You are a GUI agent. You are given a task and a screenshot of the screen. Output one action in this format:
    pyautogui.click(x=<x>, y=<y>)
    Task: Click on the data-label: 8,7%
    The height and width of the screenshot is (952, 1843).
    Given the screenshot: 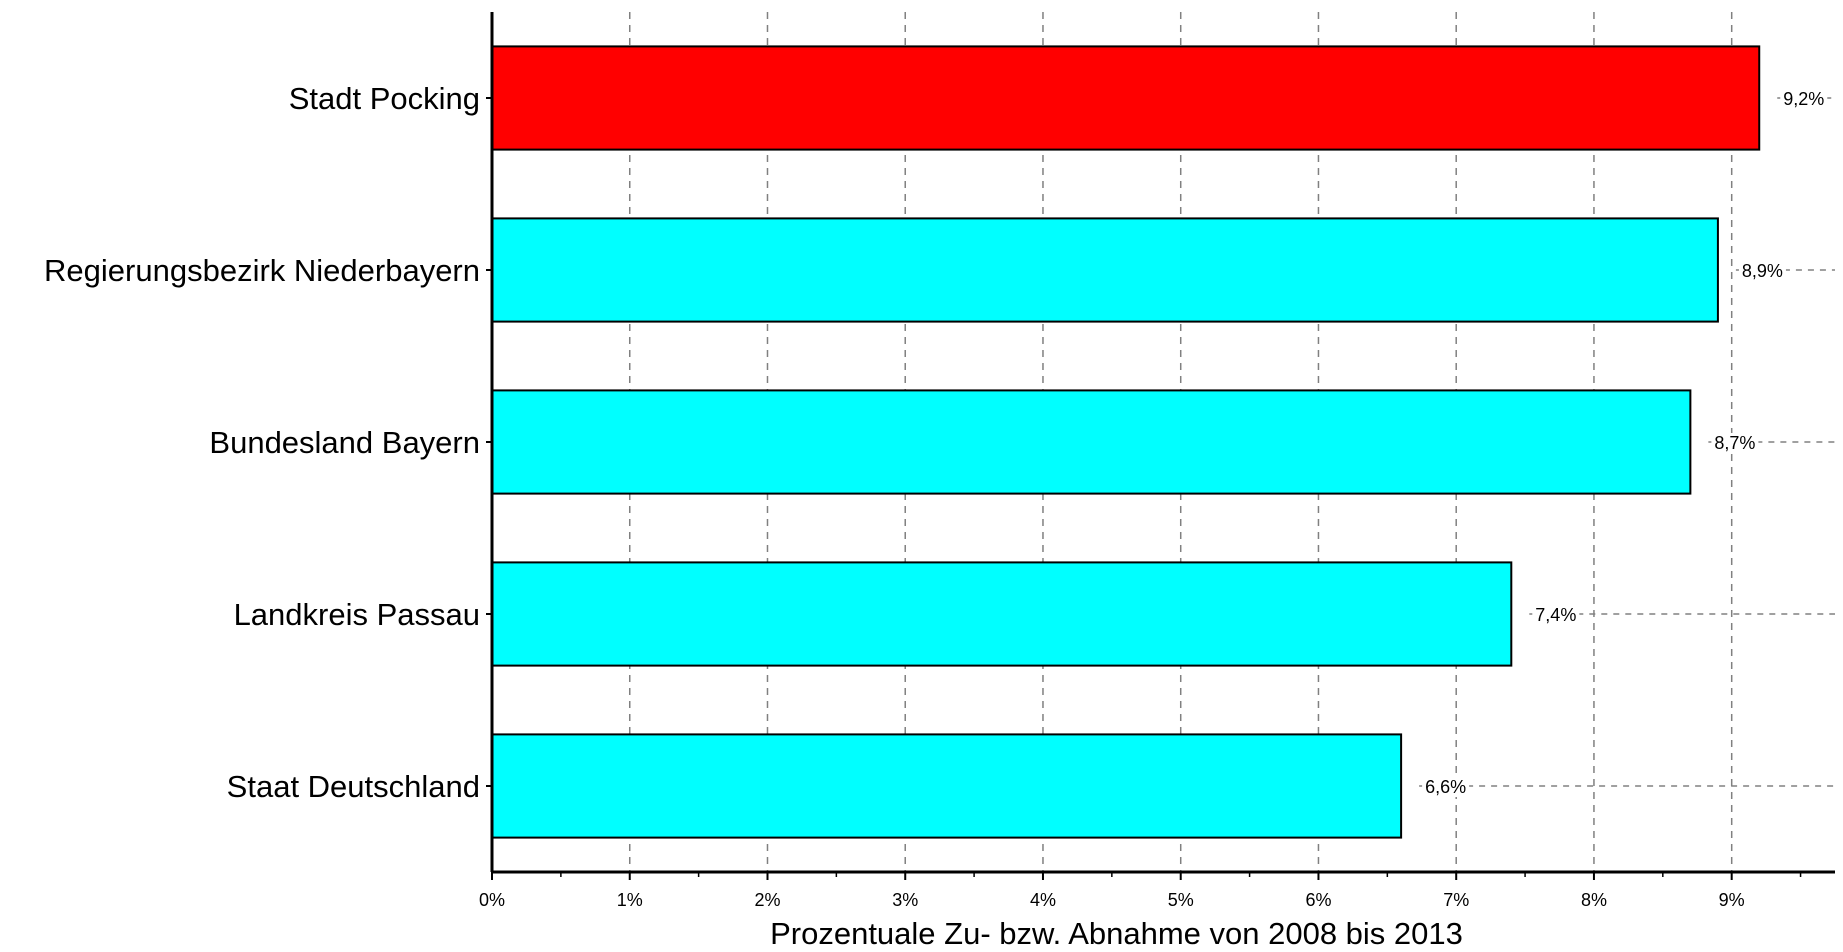 What is the action you would take?
    pyautogui.click(x=1734, y=443)
    